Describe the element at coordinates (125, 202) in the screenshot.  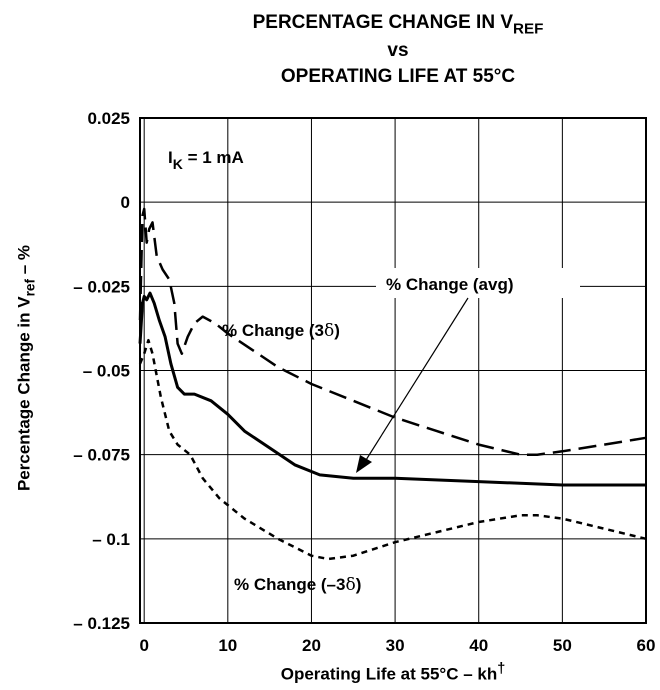
I see `y-tick-label: 0` at that location.